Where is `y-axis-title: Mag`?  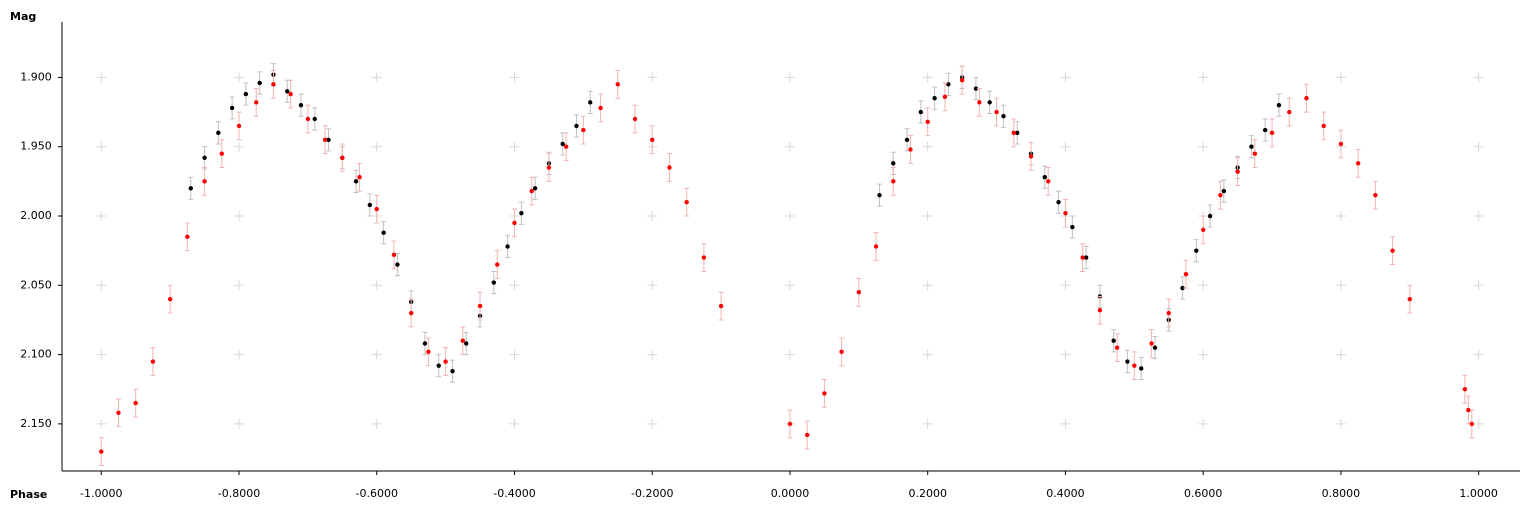
y-axis-title: Mag is located at coordinates (23, 16).